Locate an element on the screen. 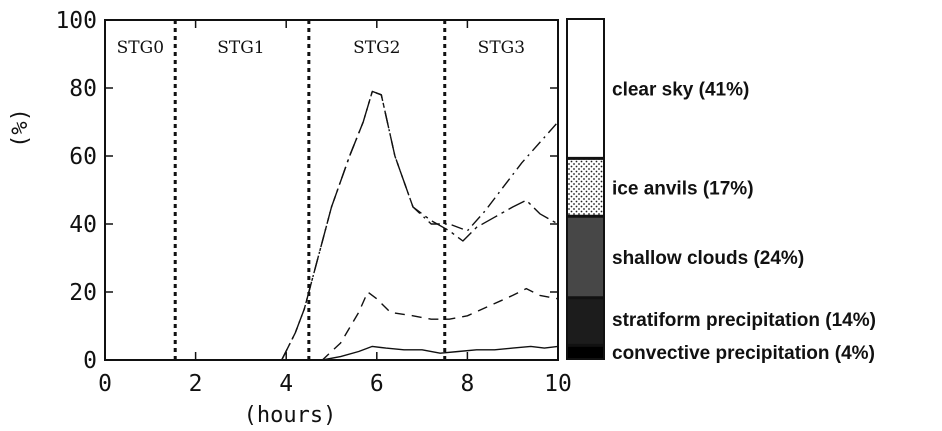 The height and width of the screenshot is (431, 942). x-tick-label: 2 is located at coordinates (196, 384).